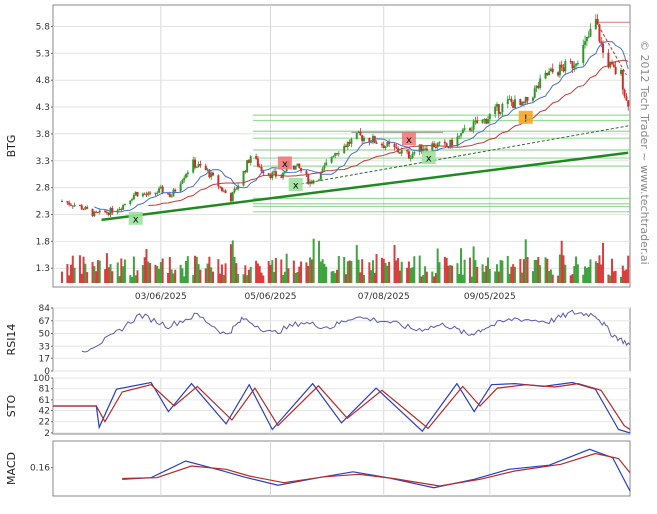 The image size is (657, 514). What do you see at coordinates (376, 470) in the screenshot?
I see `macd-line` at bounding box center [376, 470].